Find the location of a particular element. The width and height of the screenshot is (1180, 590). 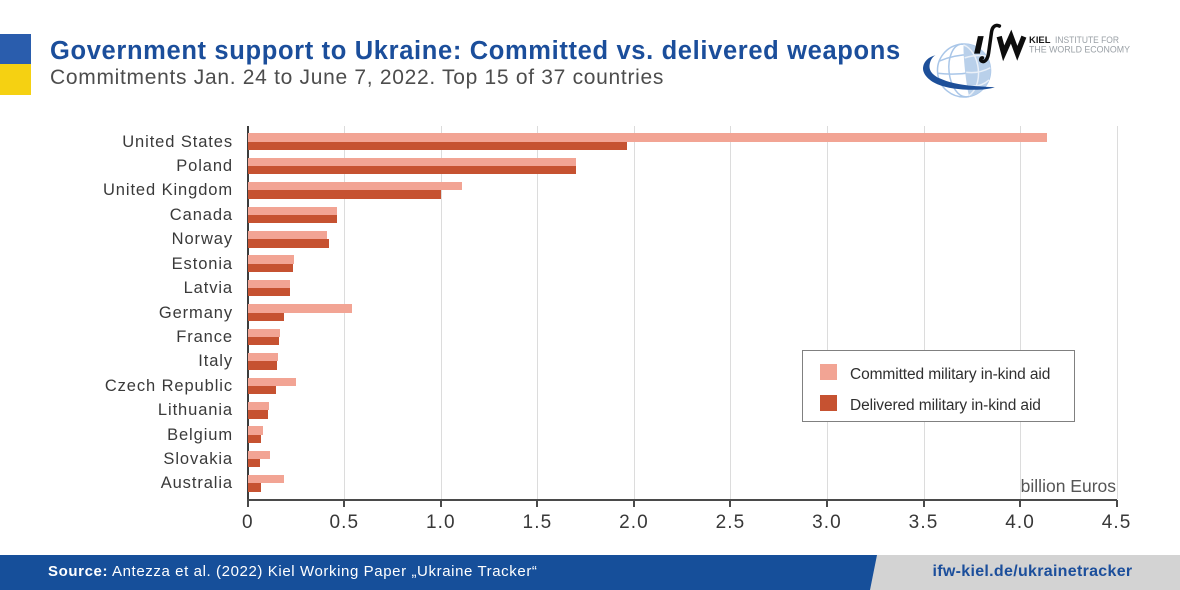

svg-text: THE WORLD ECONOMY is located at coordinates (1080, 49).